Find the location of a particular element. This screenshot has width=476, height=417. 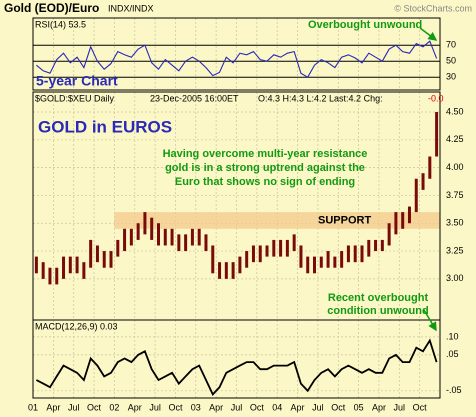

y-tick-label: 3.00 is located at coordinates (455, 278).